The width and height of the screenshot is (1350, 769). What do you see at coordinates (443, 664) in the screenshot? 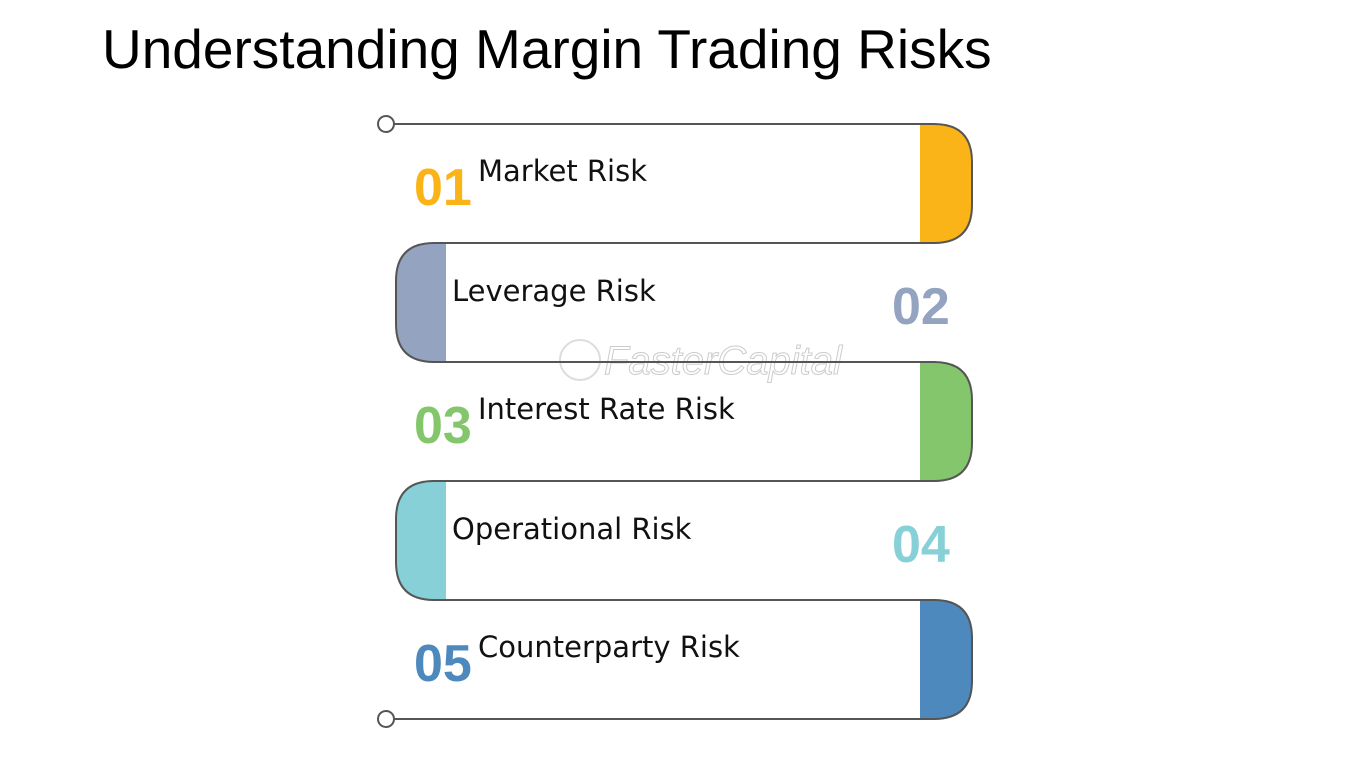
I see `step-number: 05` at bounding box center [443, 664].